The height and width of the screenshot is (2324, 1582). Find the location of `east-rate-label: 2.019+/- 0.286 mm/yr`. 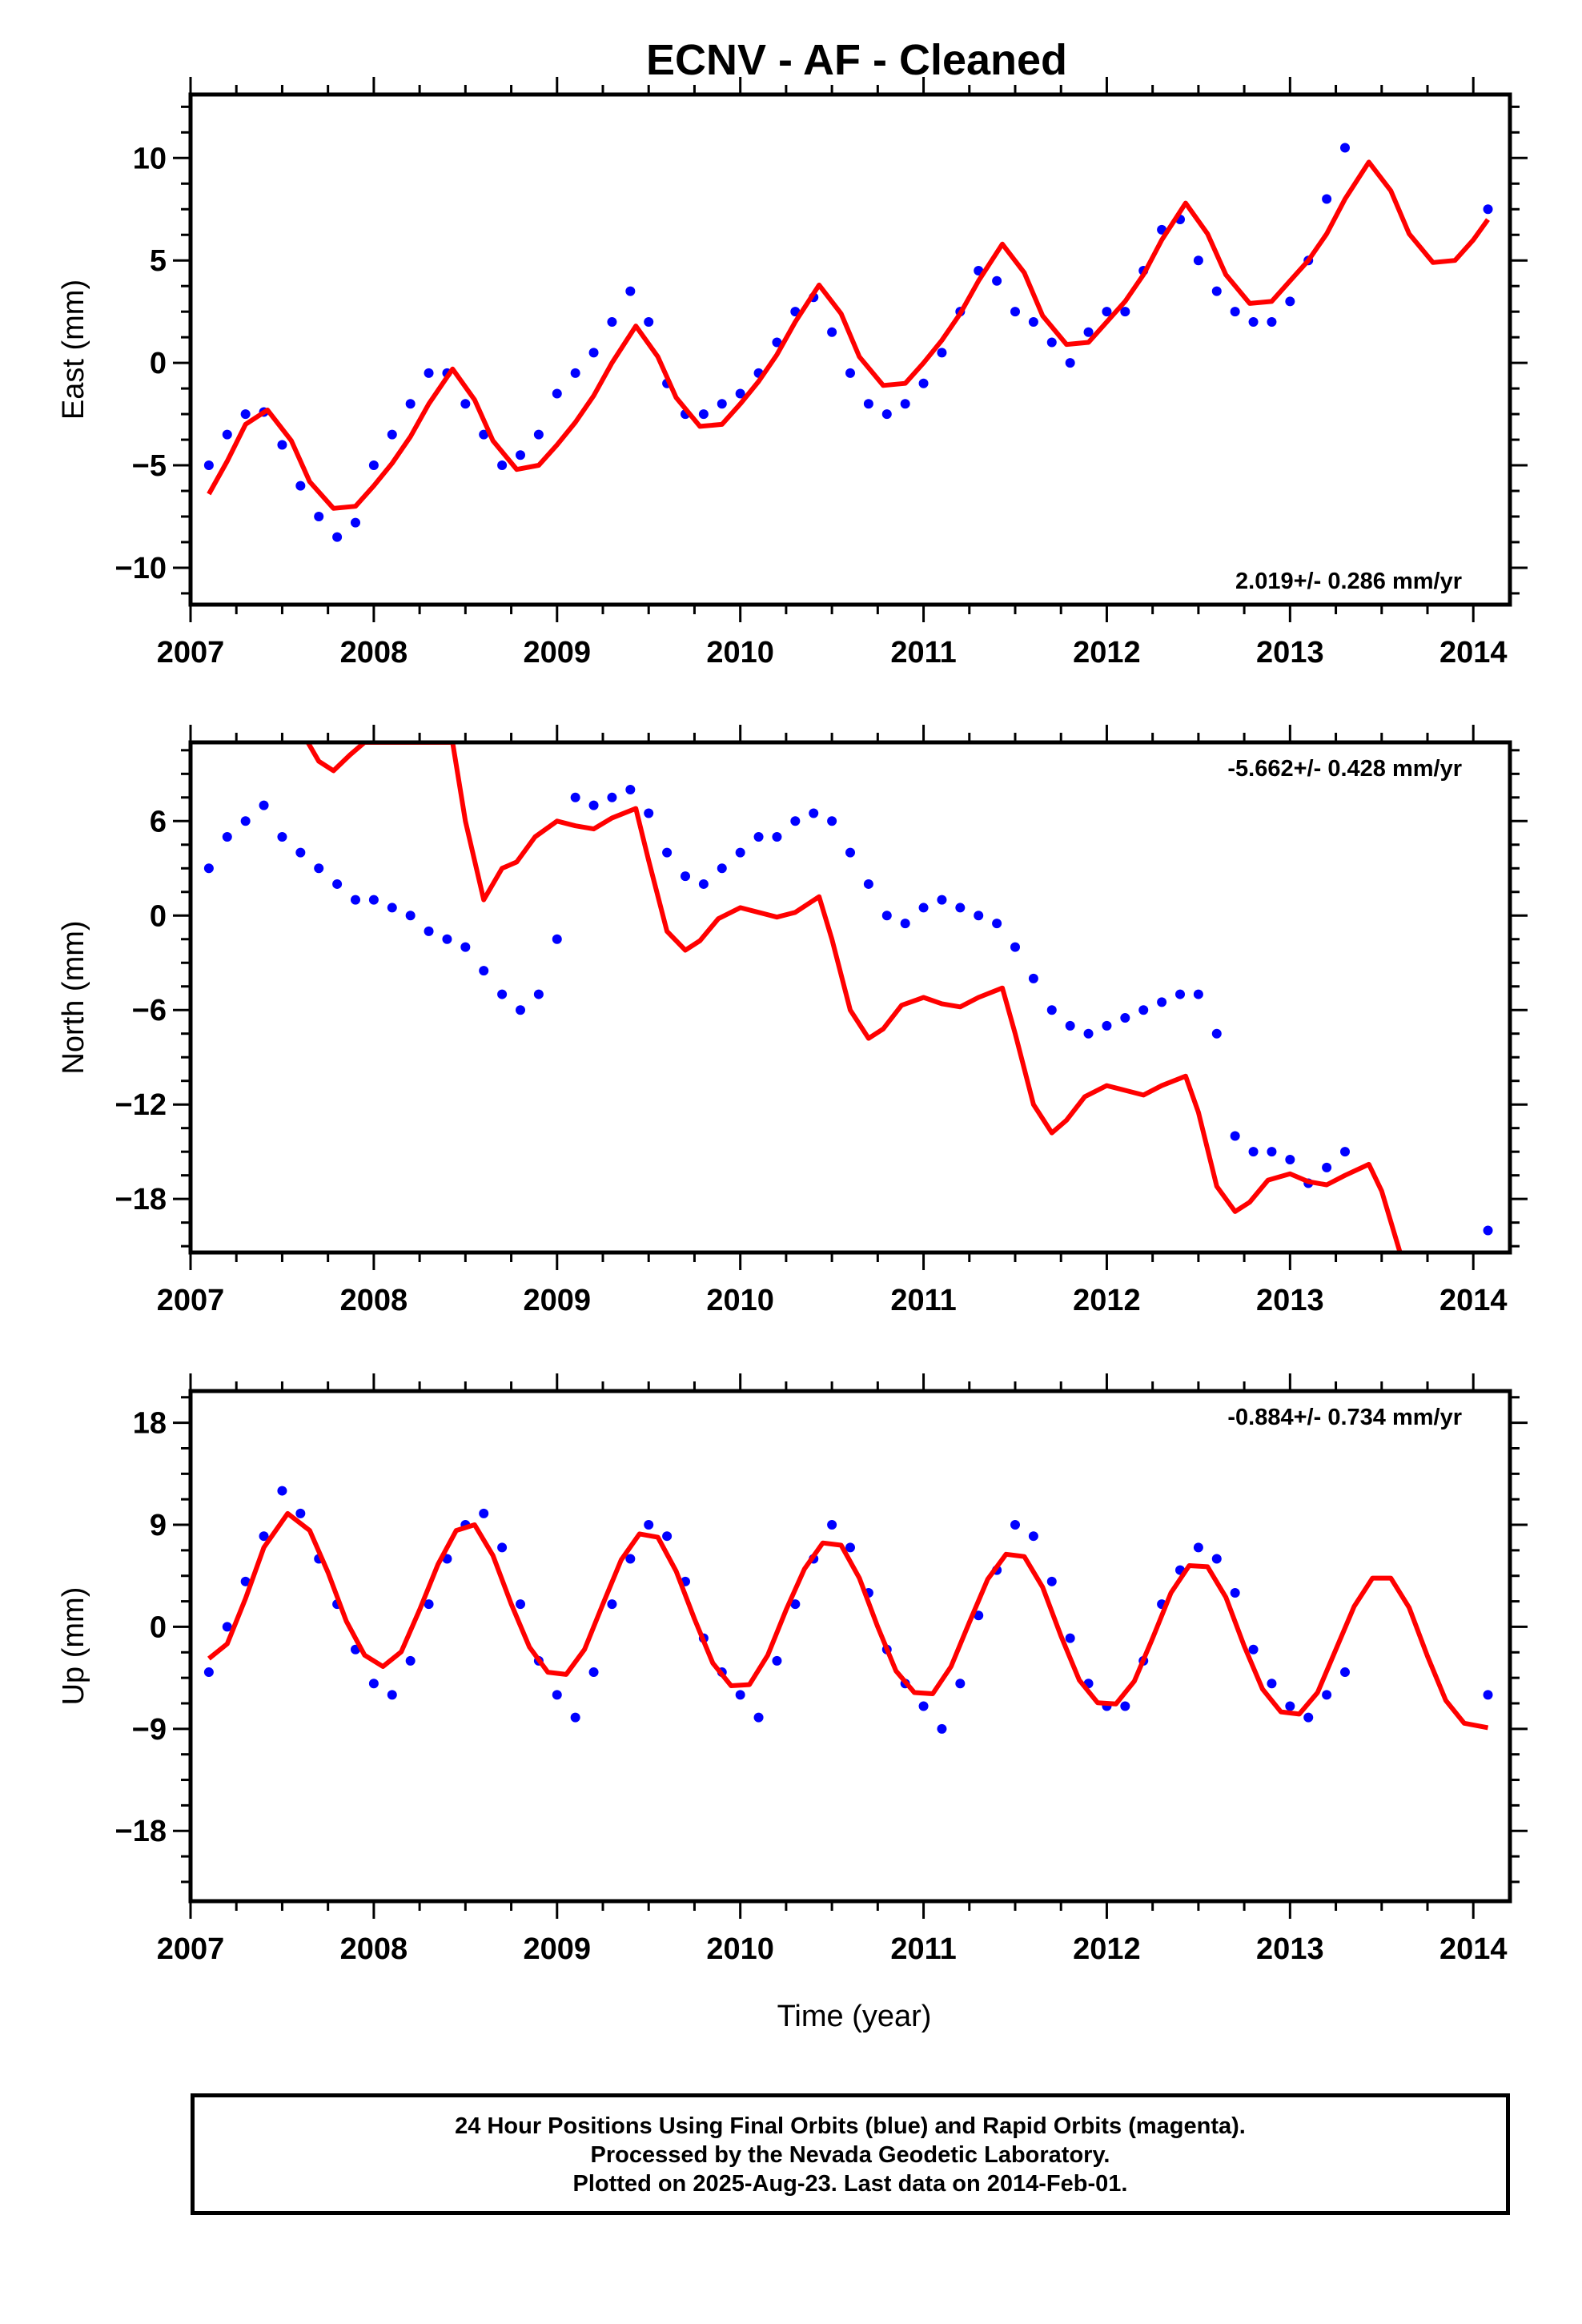

east-rate-label: 2.019+/- 0.286 mm/yr is located at coordinates (1349, 581).